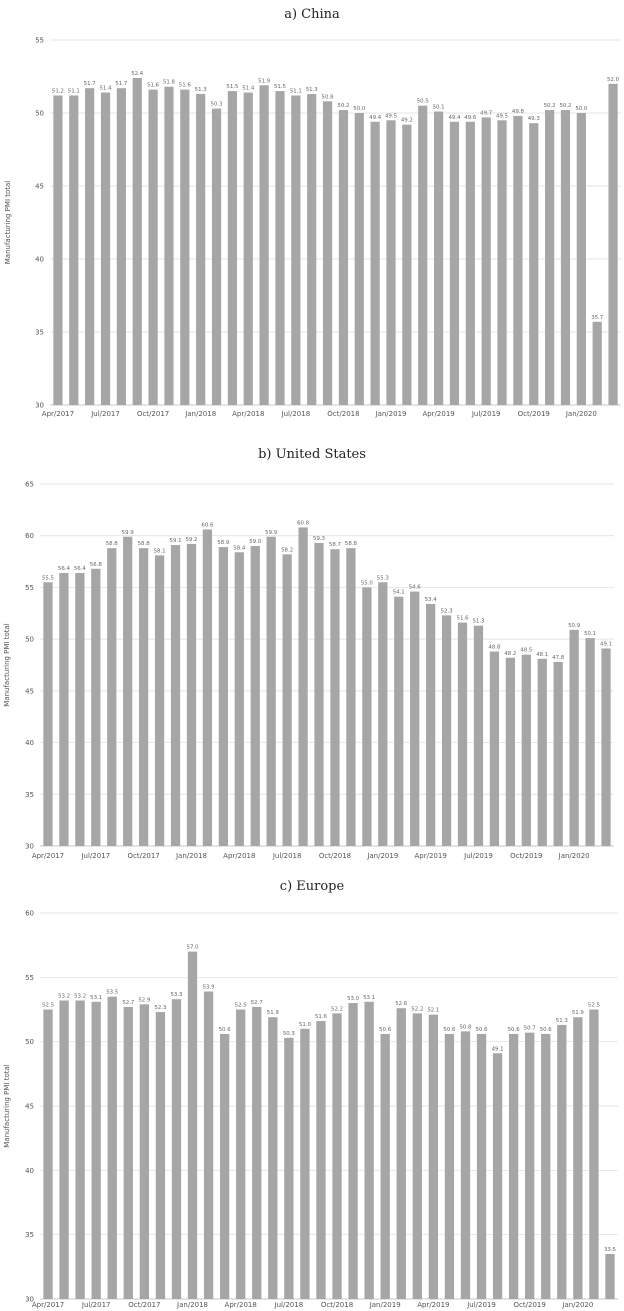 This screenshot has height=1311, width=624. What do you see at coordinates (137, 74) in the screenshot?
I see `data-label: 52.4` at bounding box center [137, 74].